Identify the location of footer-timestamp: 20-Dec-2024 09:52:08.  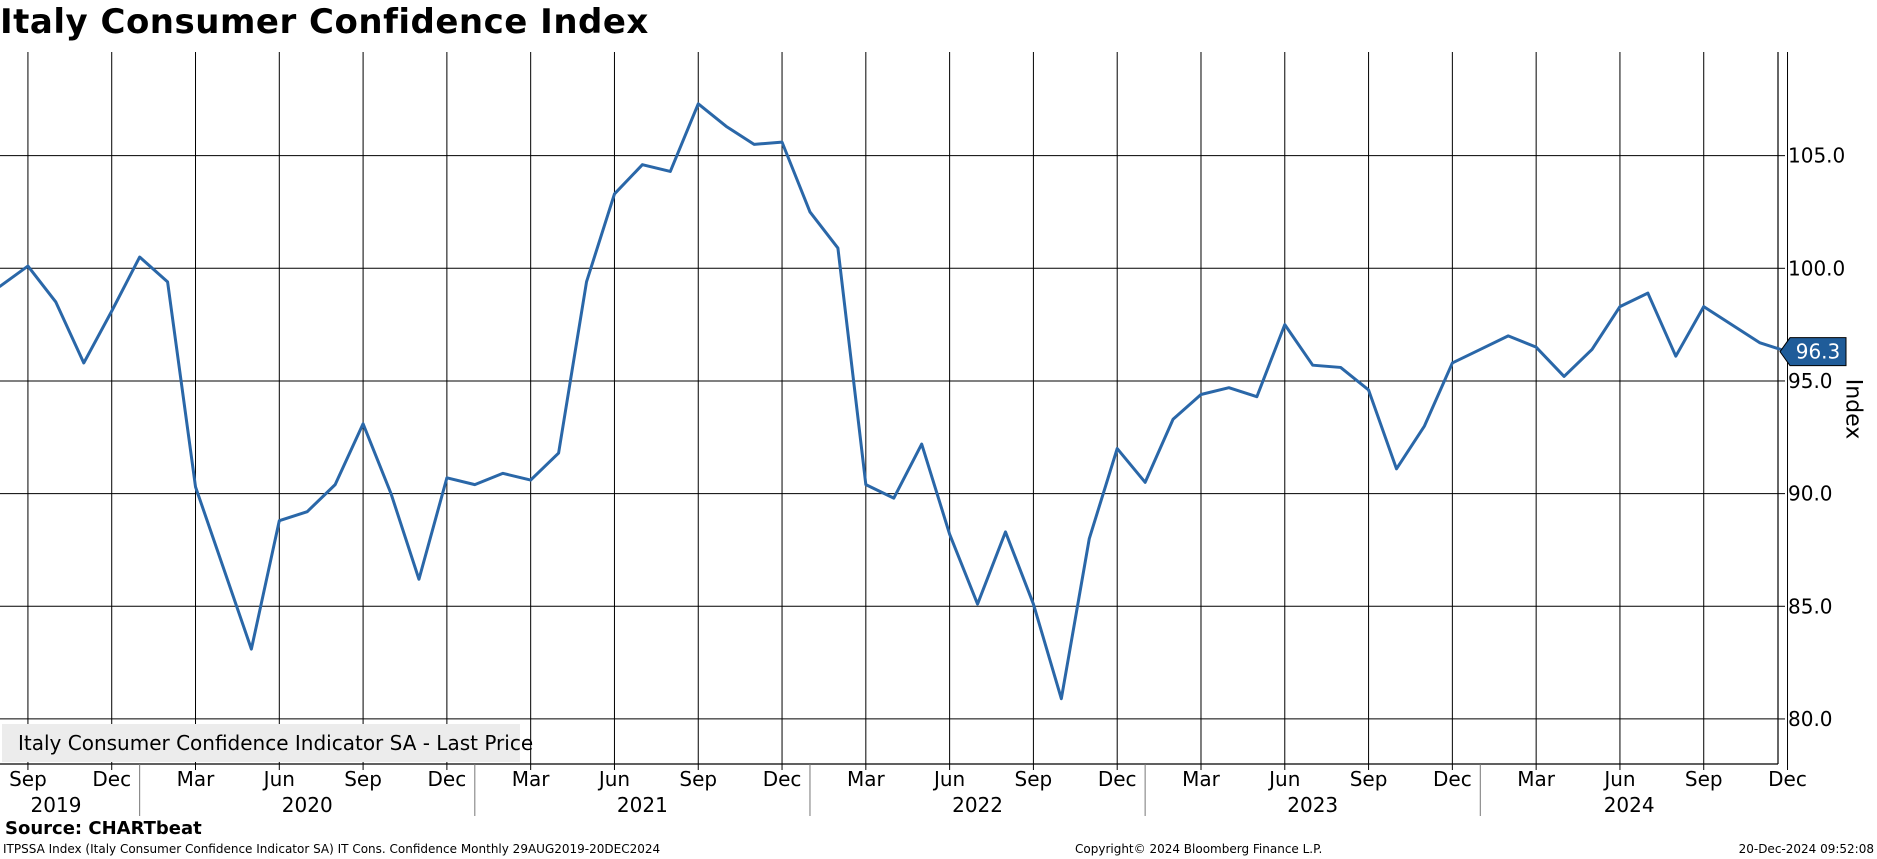
(1806, 849).